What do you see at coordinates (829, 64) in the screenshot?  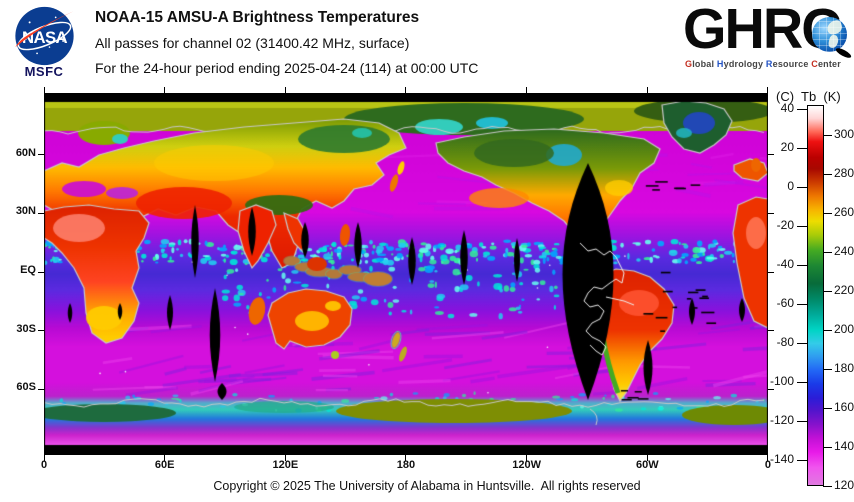 I see `ghrc-tagline-segment: enter` at bounding box center [829, 64].